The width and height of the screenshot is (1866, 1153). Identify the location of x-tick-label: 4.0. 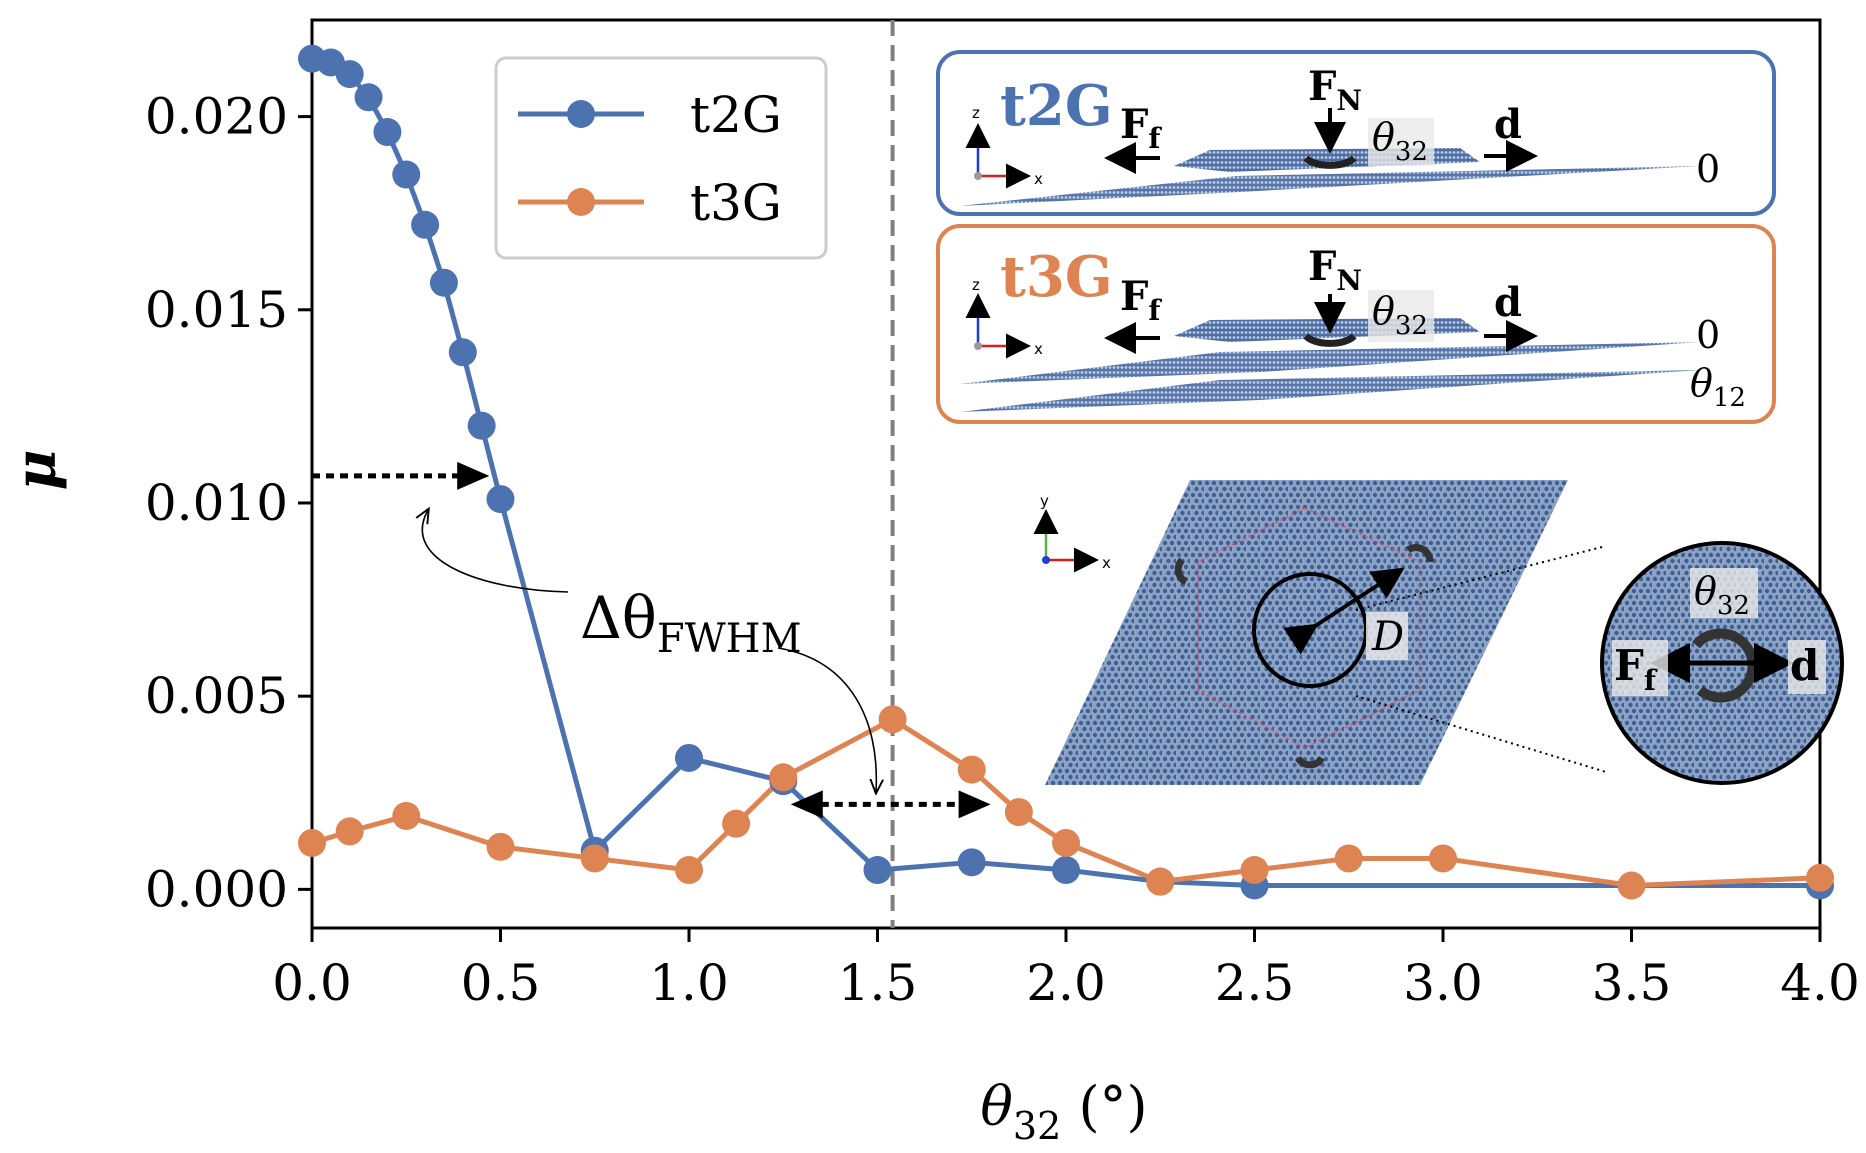
(1820, 983).